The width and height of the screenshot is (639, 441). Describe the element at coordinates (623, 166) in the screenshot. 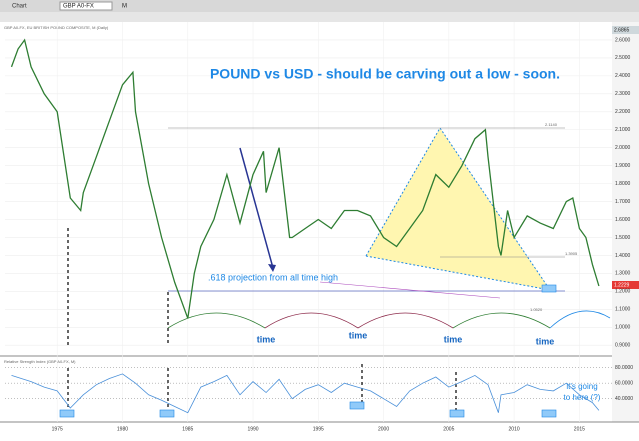

I see `y-tick-label: 1.9000` at that location.